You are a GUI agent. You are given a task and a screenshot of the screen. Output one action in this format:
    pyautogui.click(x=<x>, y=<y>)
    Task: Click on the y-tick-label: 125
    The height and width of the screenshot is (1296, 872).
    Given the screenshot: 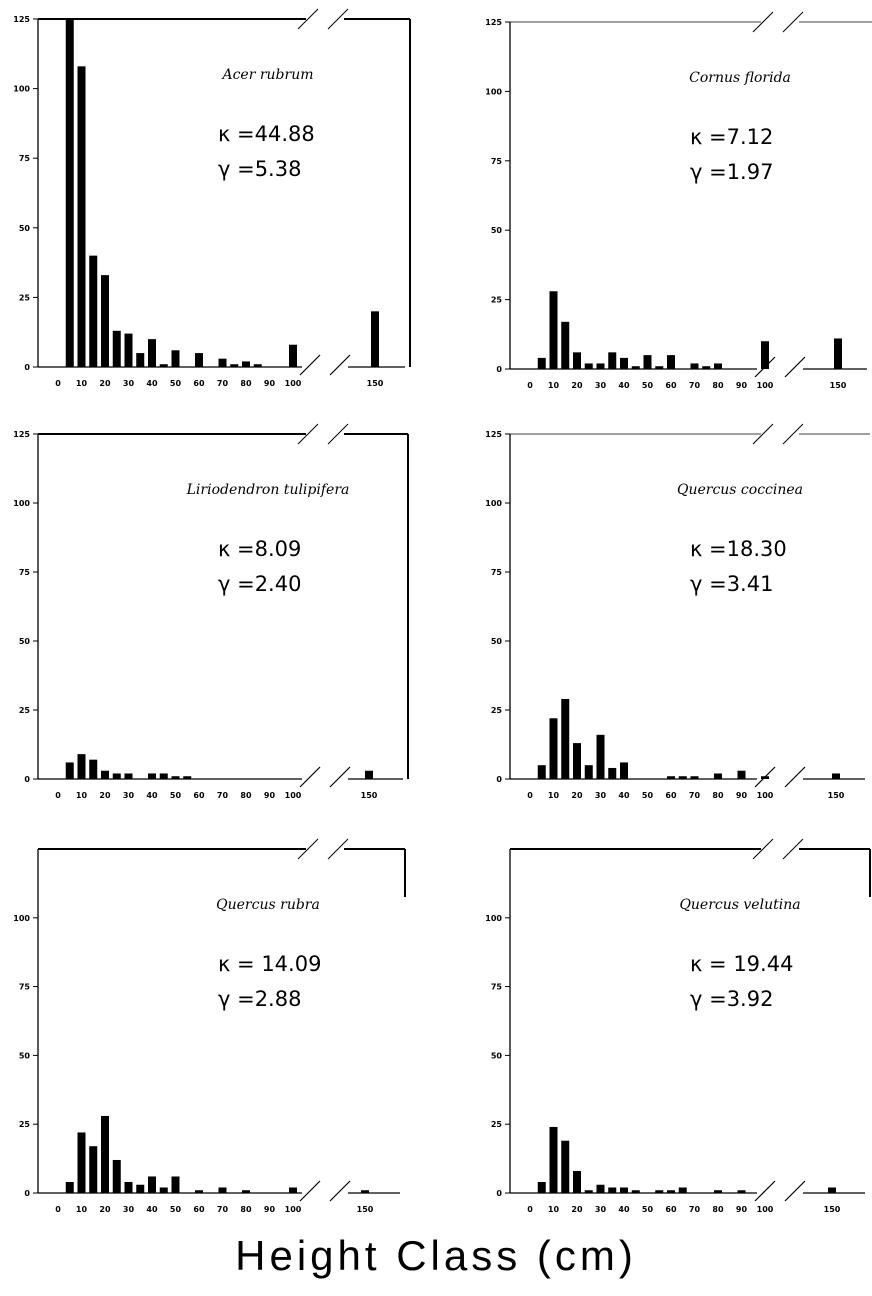 What is the action you would take?
    pyautogui.click(x=21, y=434)
    